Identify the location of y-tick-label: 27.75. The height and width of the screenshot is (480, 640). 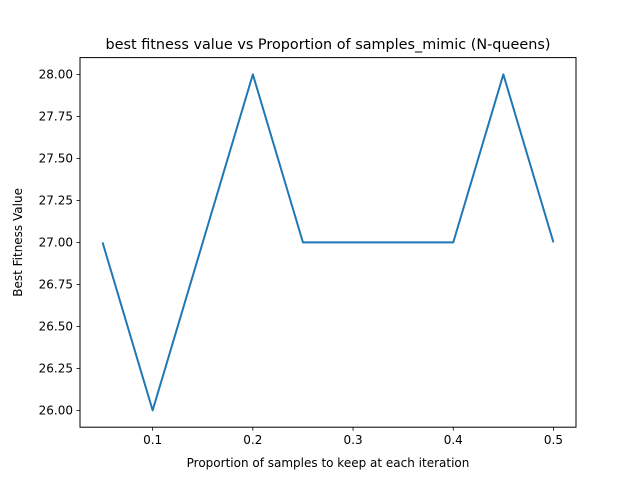
(56, 117).